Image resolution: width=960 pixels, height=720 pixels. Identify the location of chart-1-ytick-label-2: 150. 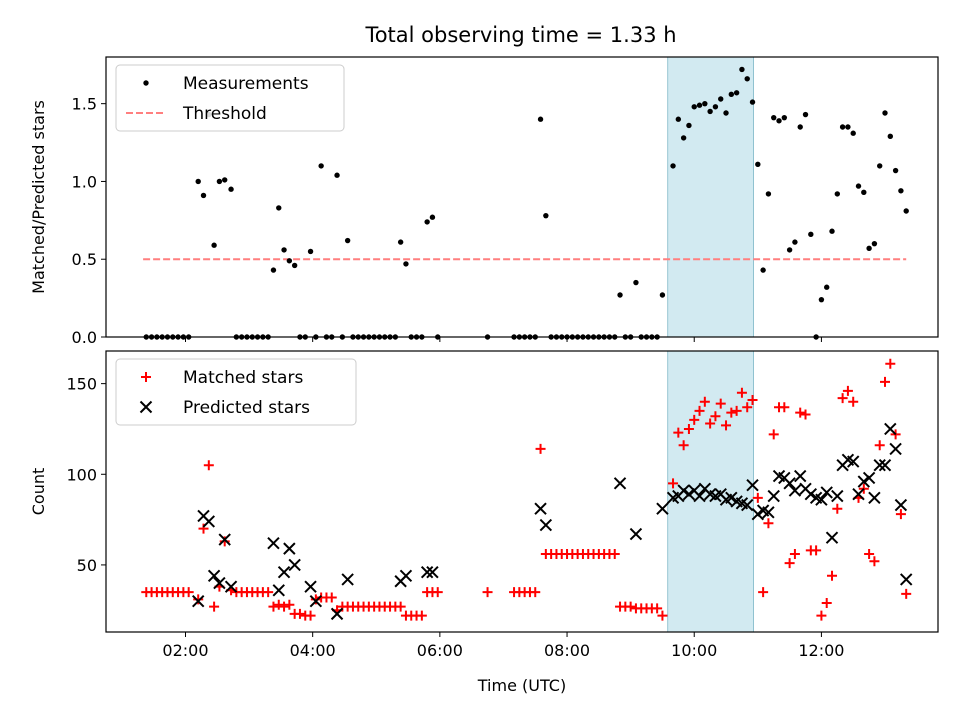
(81, 384).